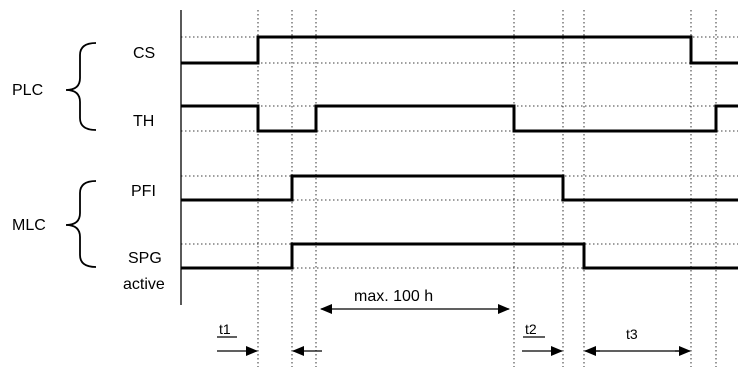 This screenshot has width=738, height=367. Describe the element at coordinates (459, 50) in the screenshot. I see `cs-waveform` at that location.